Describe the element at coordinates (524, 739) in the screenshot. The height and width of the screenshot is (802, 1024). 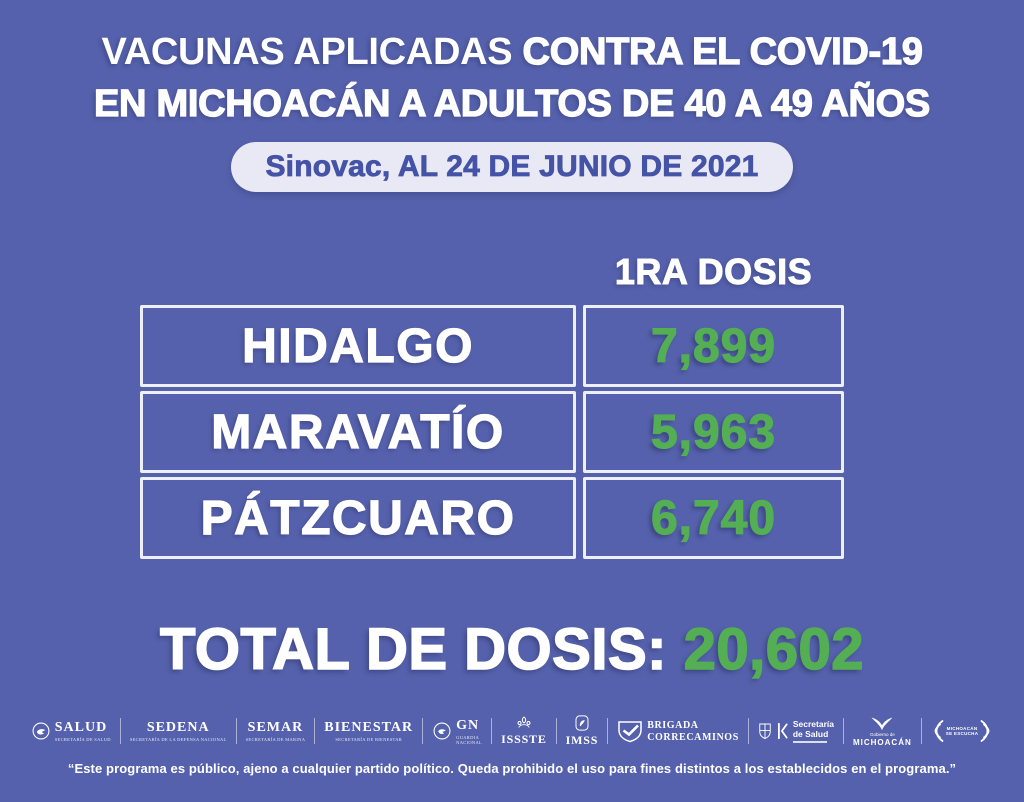
I see `issste-wordmark: ISSSTE` at that location.